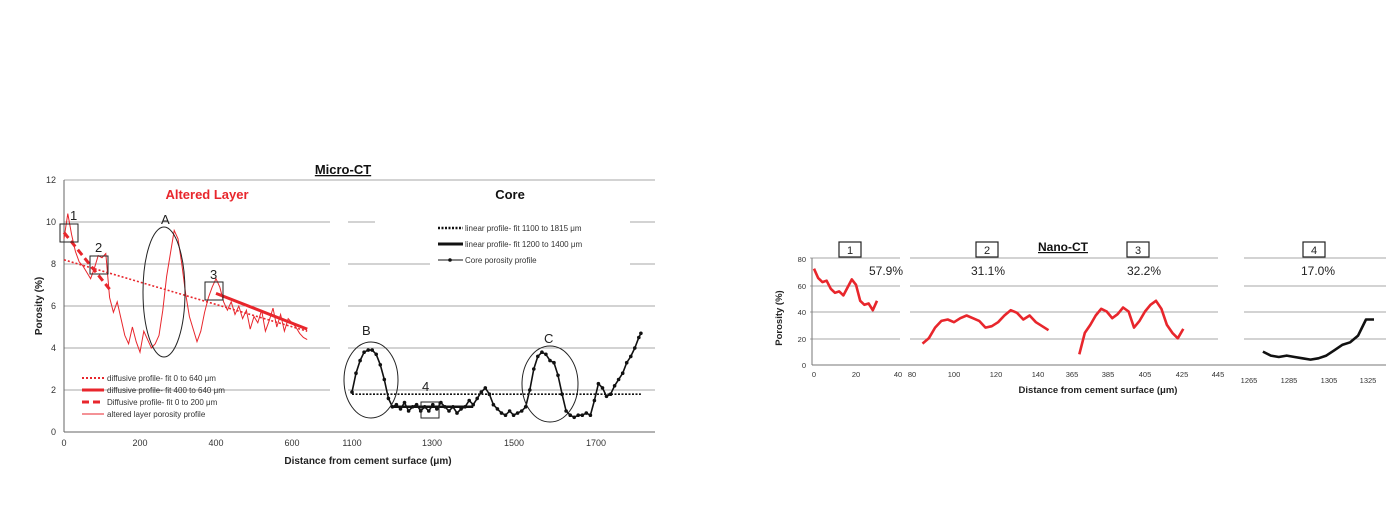  What do you see at coordinates (53, 306) in the screenshot?
I see `y-tick-label: 6` at bounding box center [53, 306].